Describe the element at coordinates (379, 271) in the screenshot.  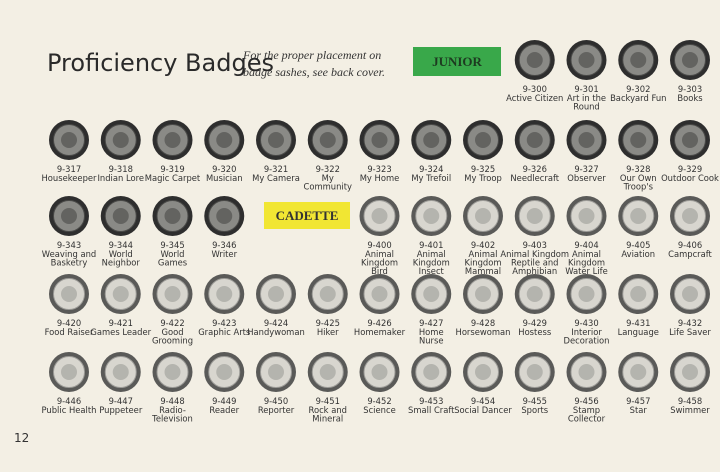
I see `badge-name: Bird` at that location.